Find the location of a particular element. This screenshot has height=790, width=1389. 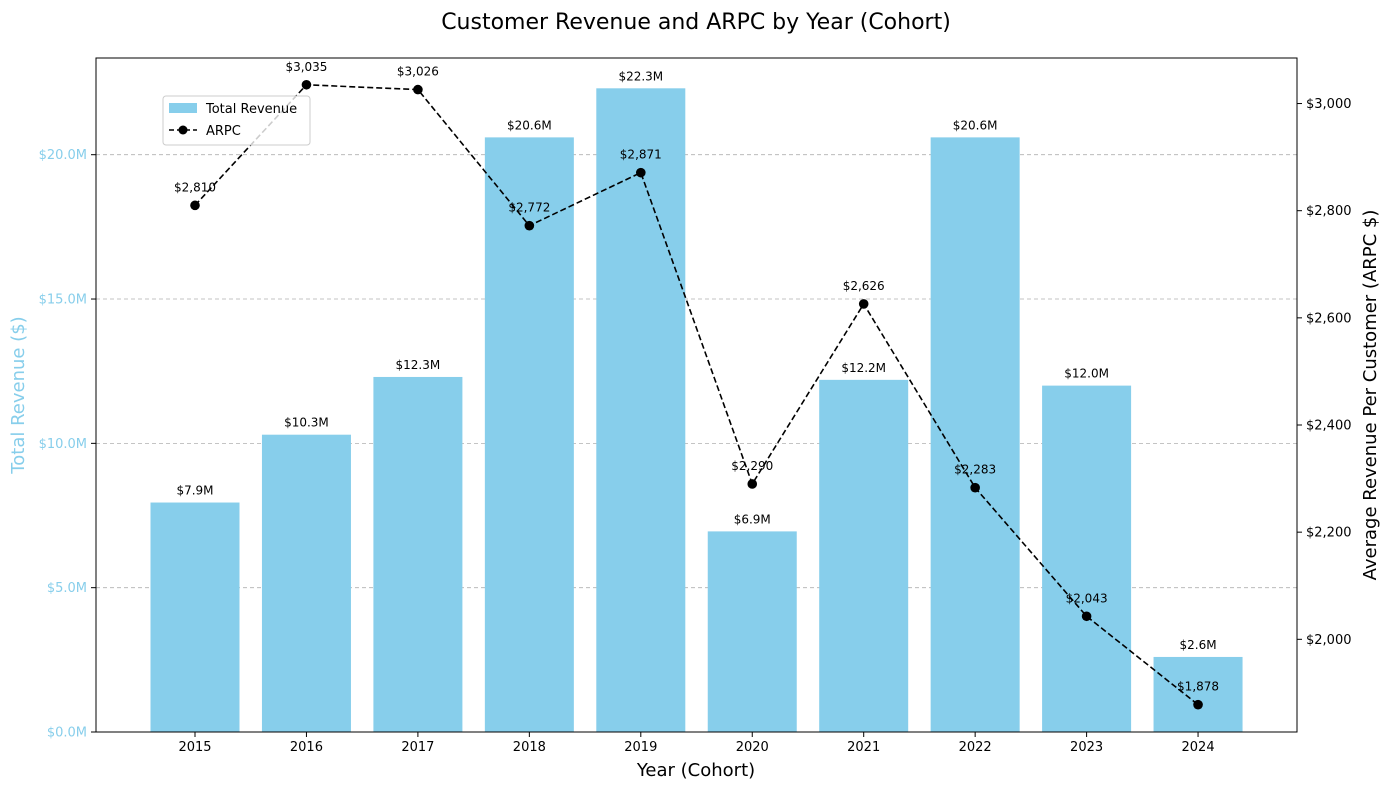

arpc-point-label: $2,283 is located at coordinates (975, 470).